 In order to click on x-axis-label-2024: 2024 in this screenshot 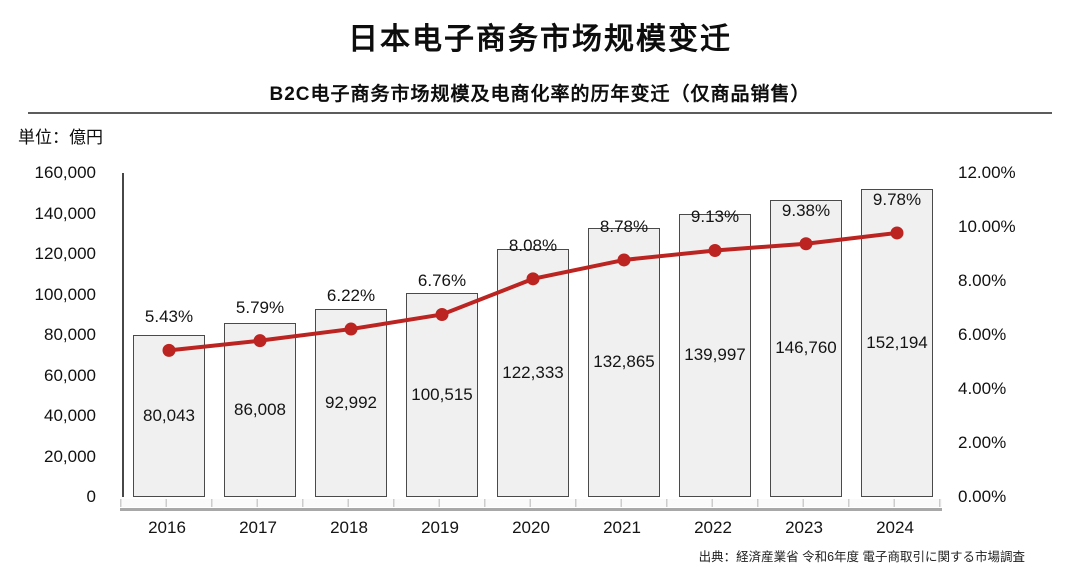, I will do `click(895, 527)`.